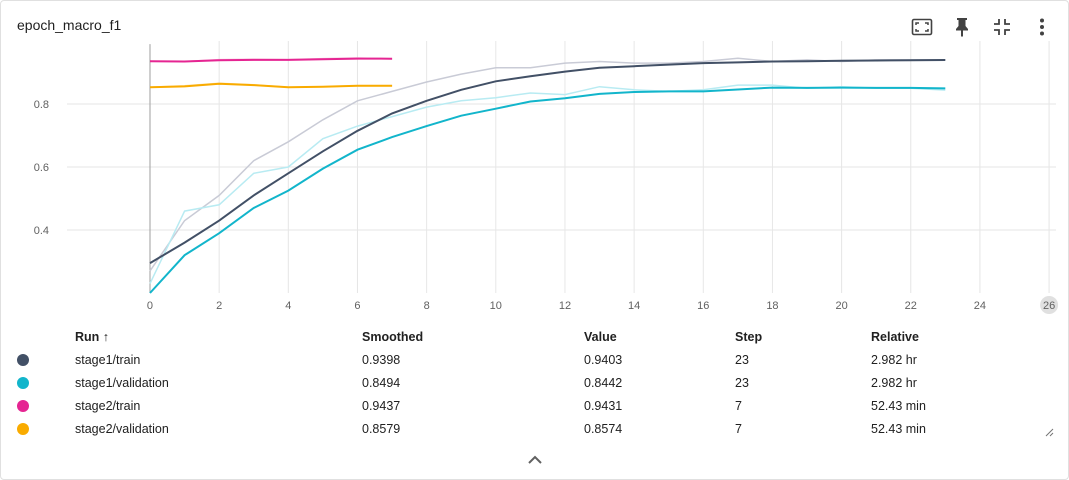 This screenshot has width=1069, height=480. Describe the element at coordinates (603, 428) in the screenshot. I see `value: 0.8574` at that location.